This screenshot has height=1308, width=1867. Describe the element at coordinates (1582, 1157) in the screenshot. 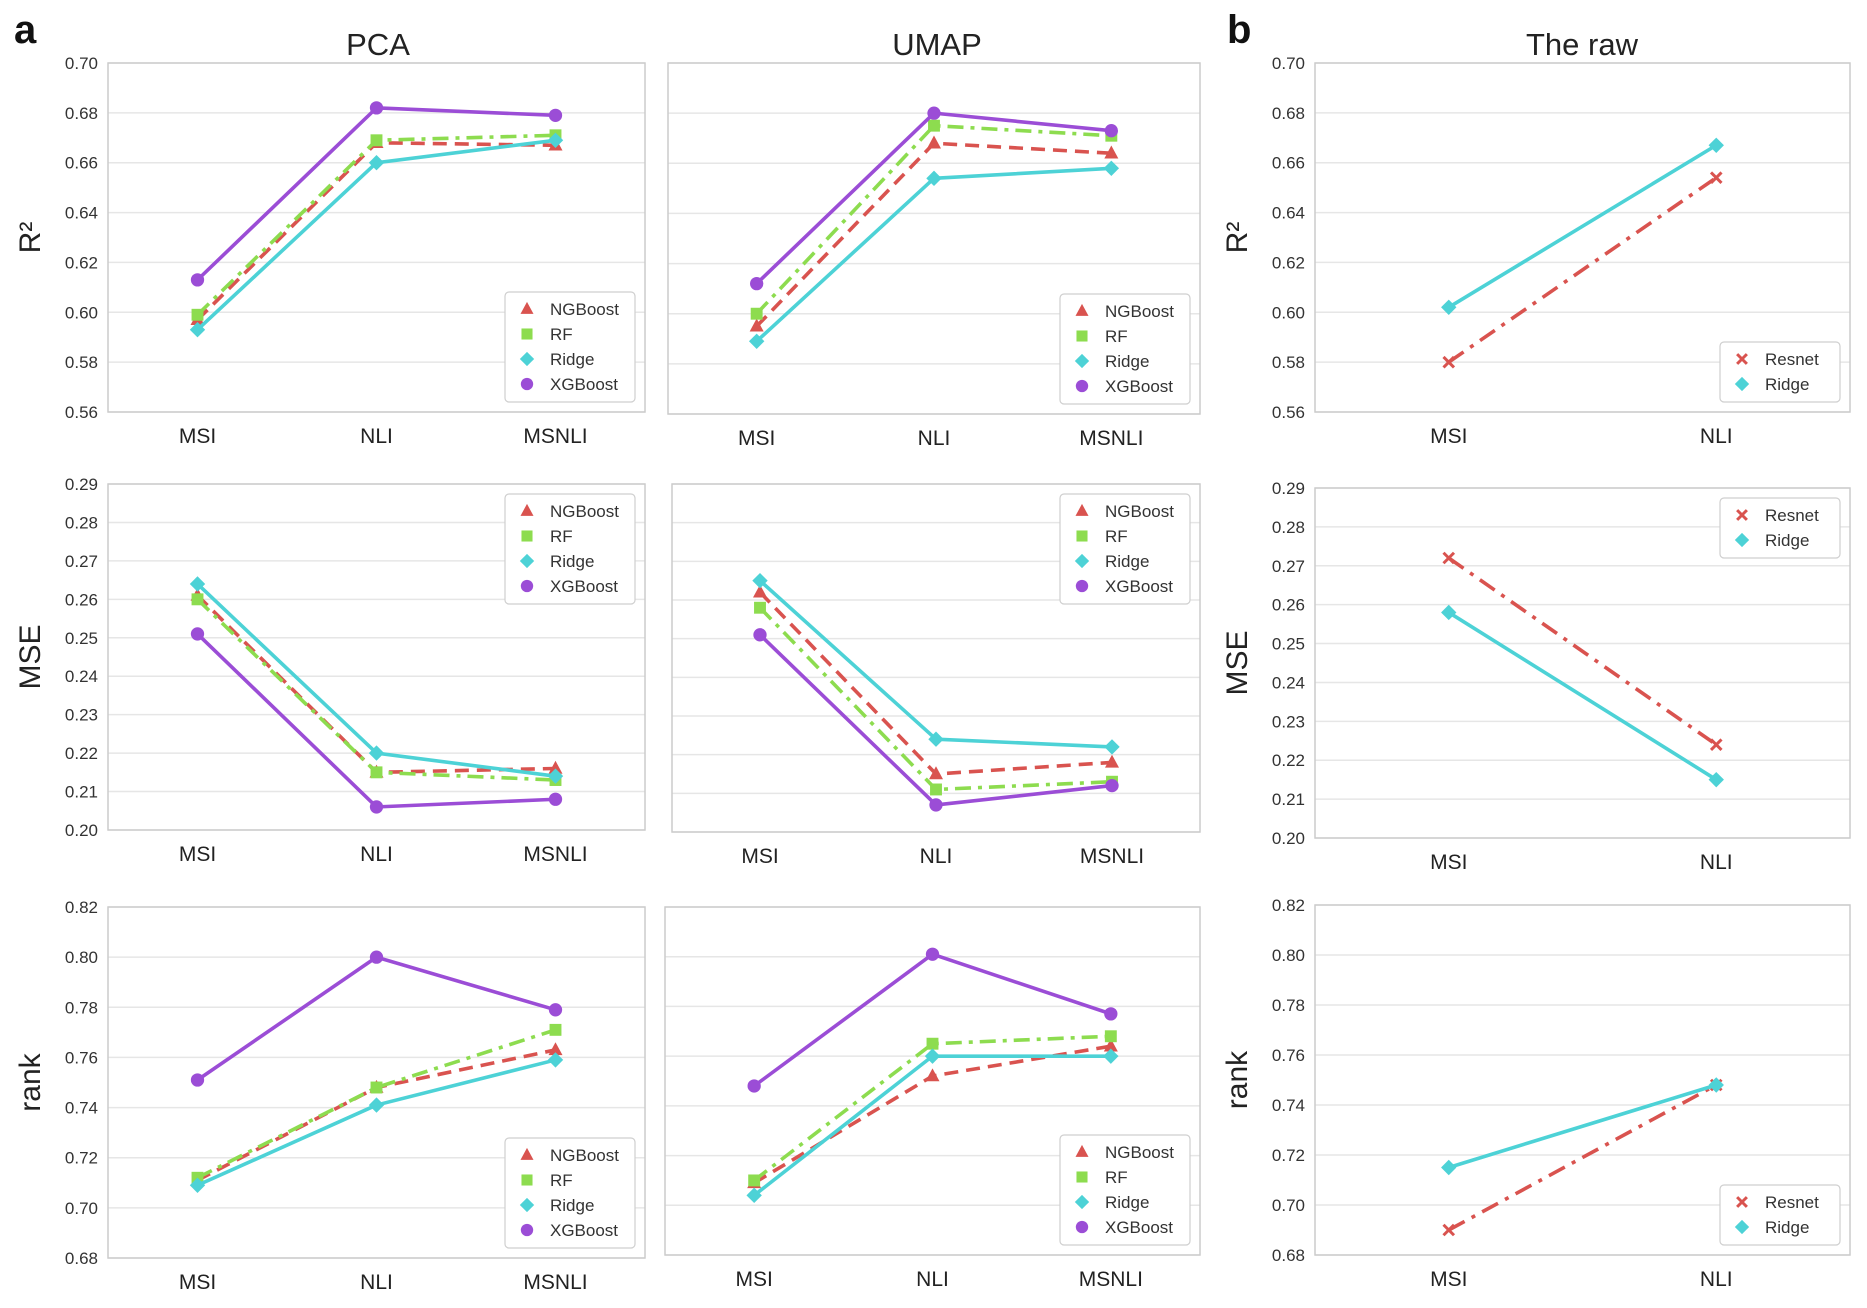

I see `series-line-resnet` at that location.